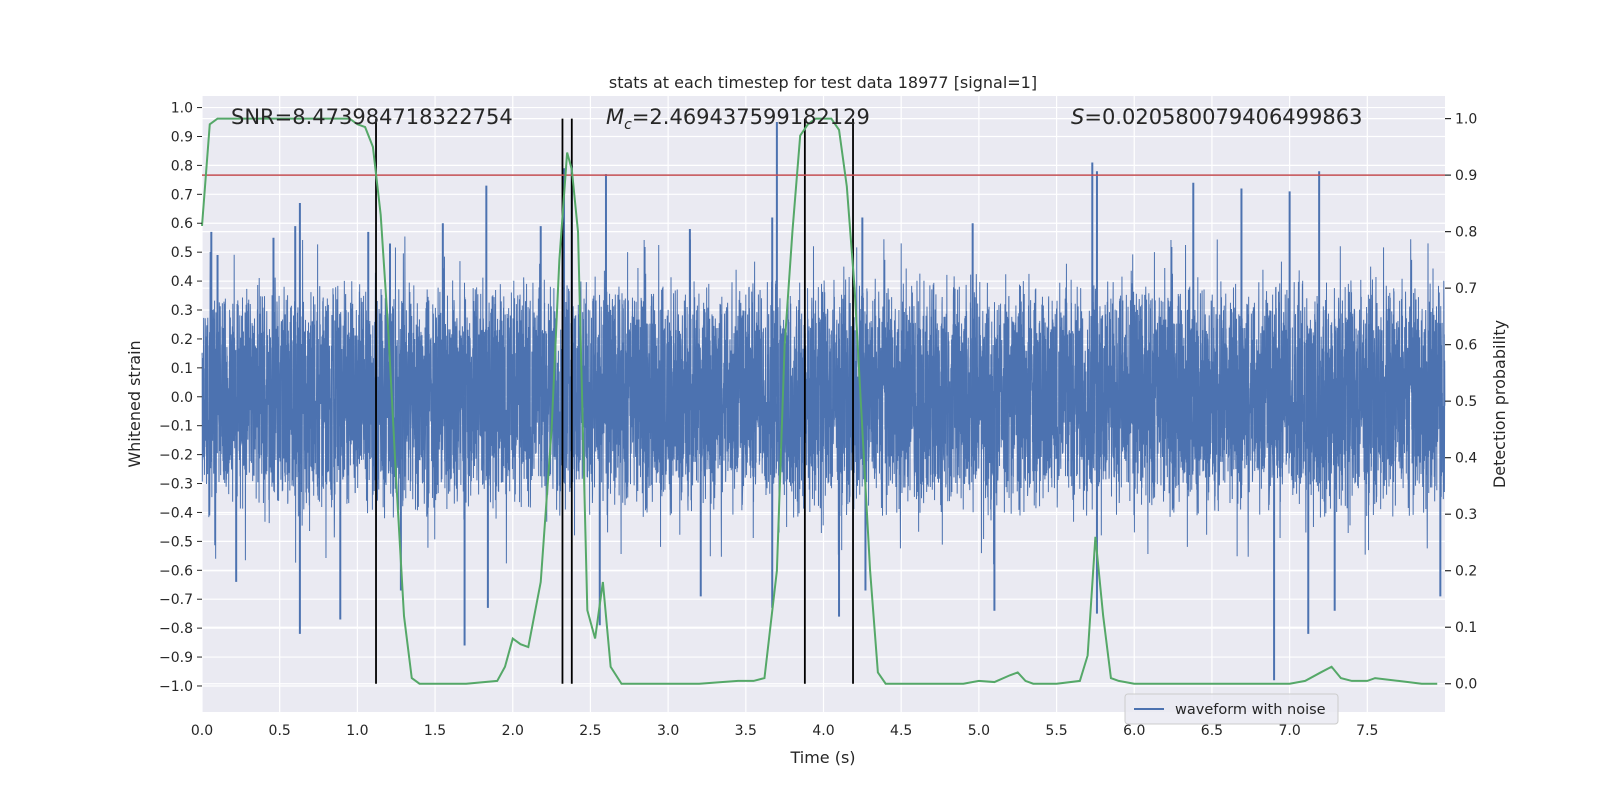  What do you see at coordinates (1466, 515) in the screenshot?
I see `right-tick-label-3: 0.3` at bounding box center [1466, 515].